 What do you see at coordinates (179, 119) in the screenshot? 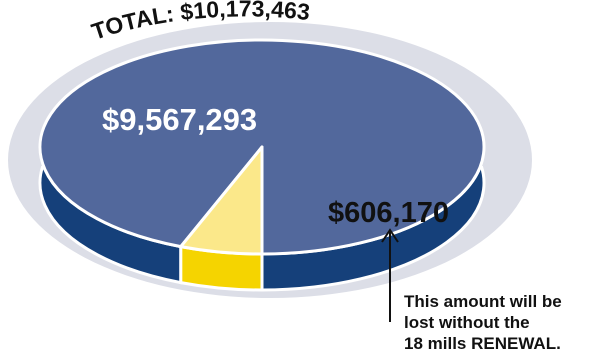
I see `slice-label-large: $9,567,293` at bounding box center [179, 119].